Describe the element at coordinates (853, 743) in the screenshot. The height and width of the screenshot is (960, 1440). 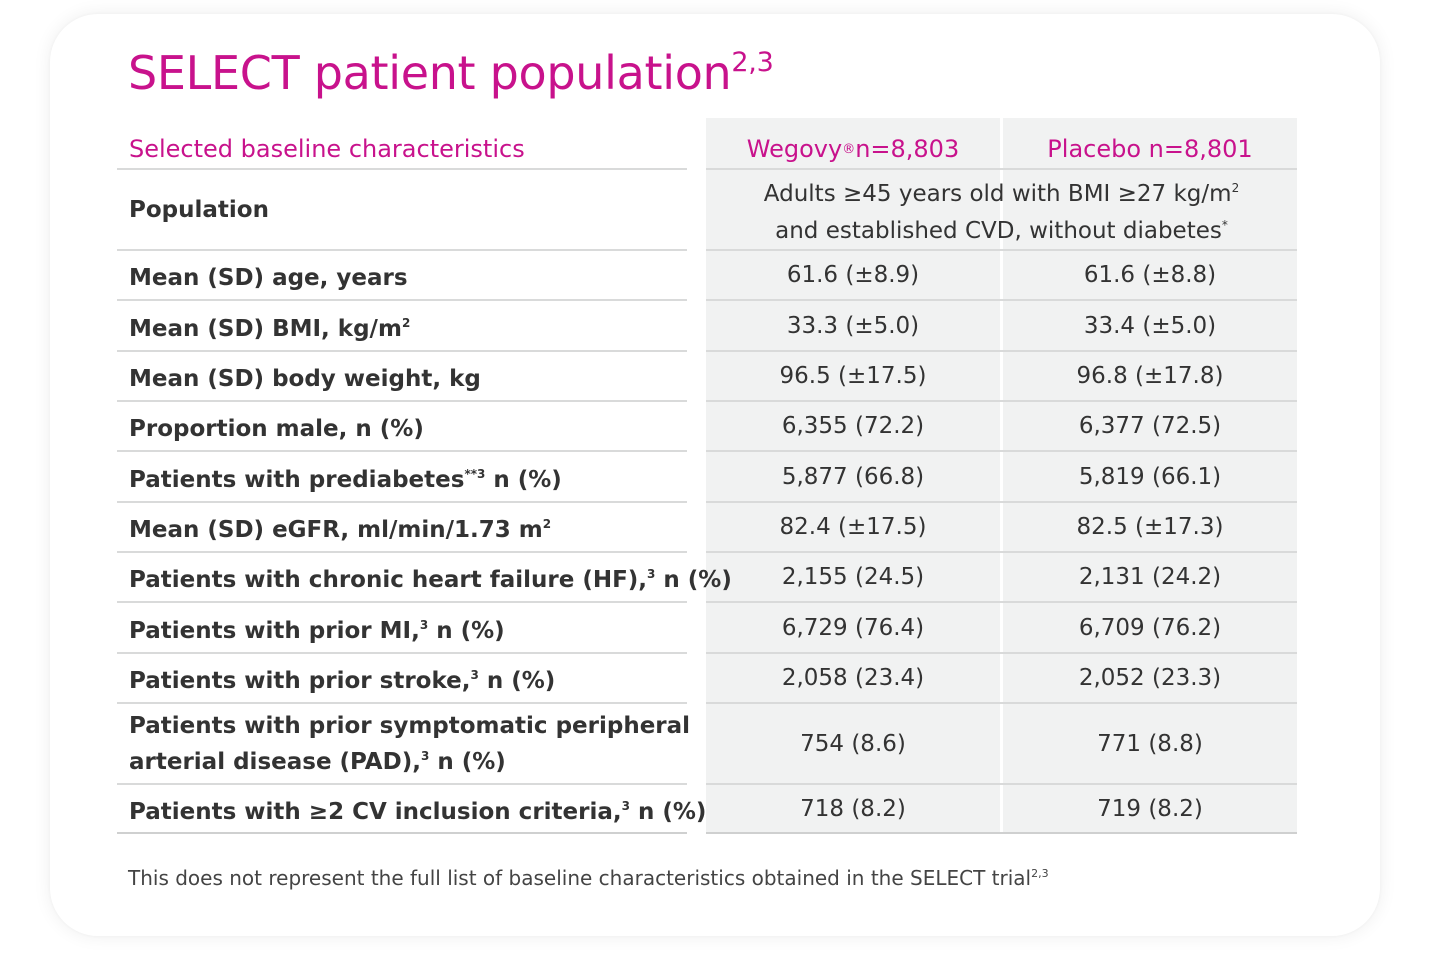
I see `wegovy-value: 754 (8.6)` at that location.